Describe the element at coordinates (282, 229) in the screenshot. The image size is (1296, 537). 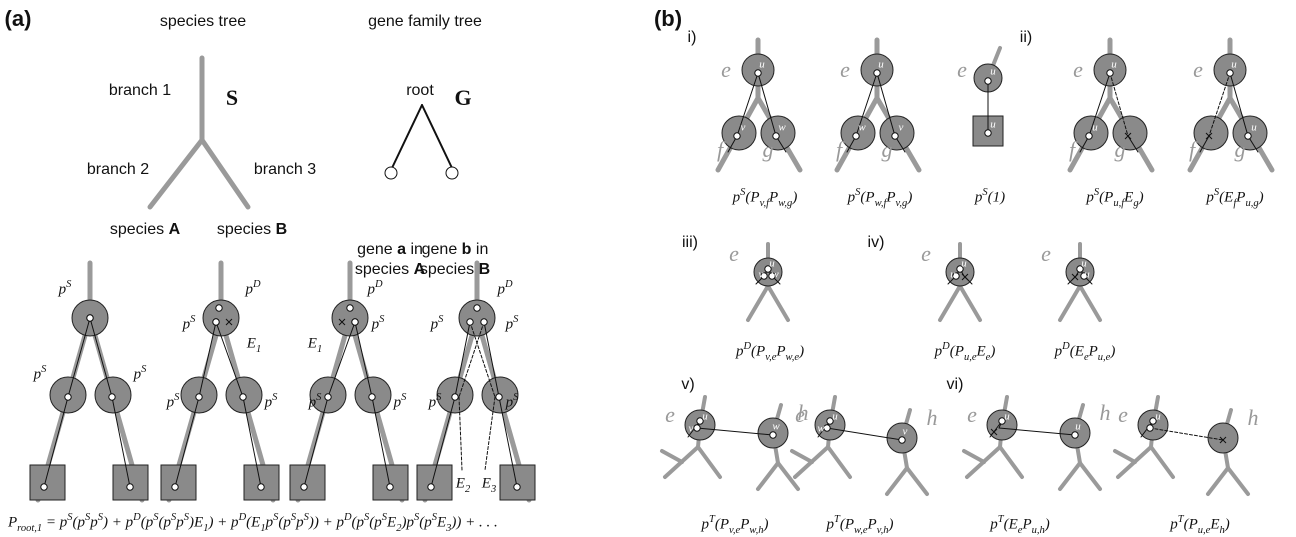
I see `label-part: B` at that location.